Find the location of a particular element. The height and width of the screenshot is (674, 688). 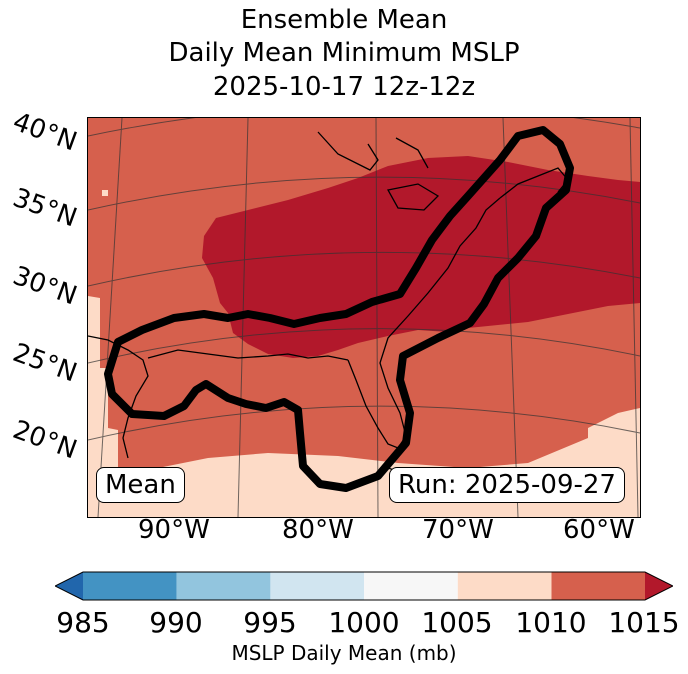

colorbar-tick-990: 990 is located at coordinates (176, 622).